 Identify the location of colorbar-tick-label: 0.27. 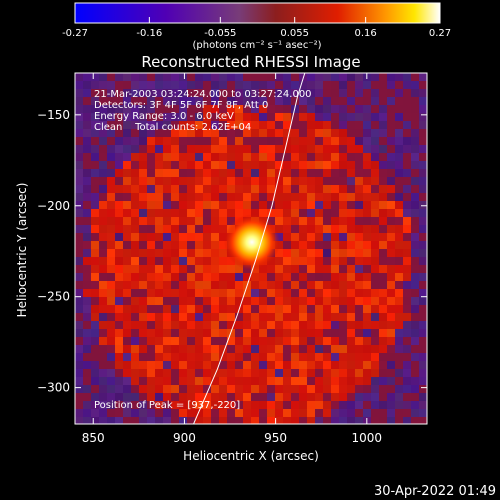
(440, 33).